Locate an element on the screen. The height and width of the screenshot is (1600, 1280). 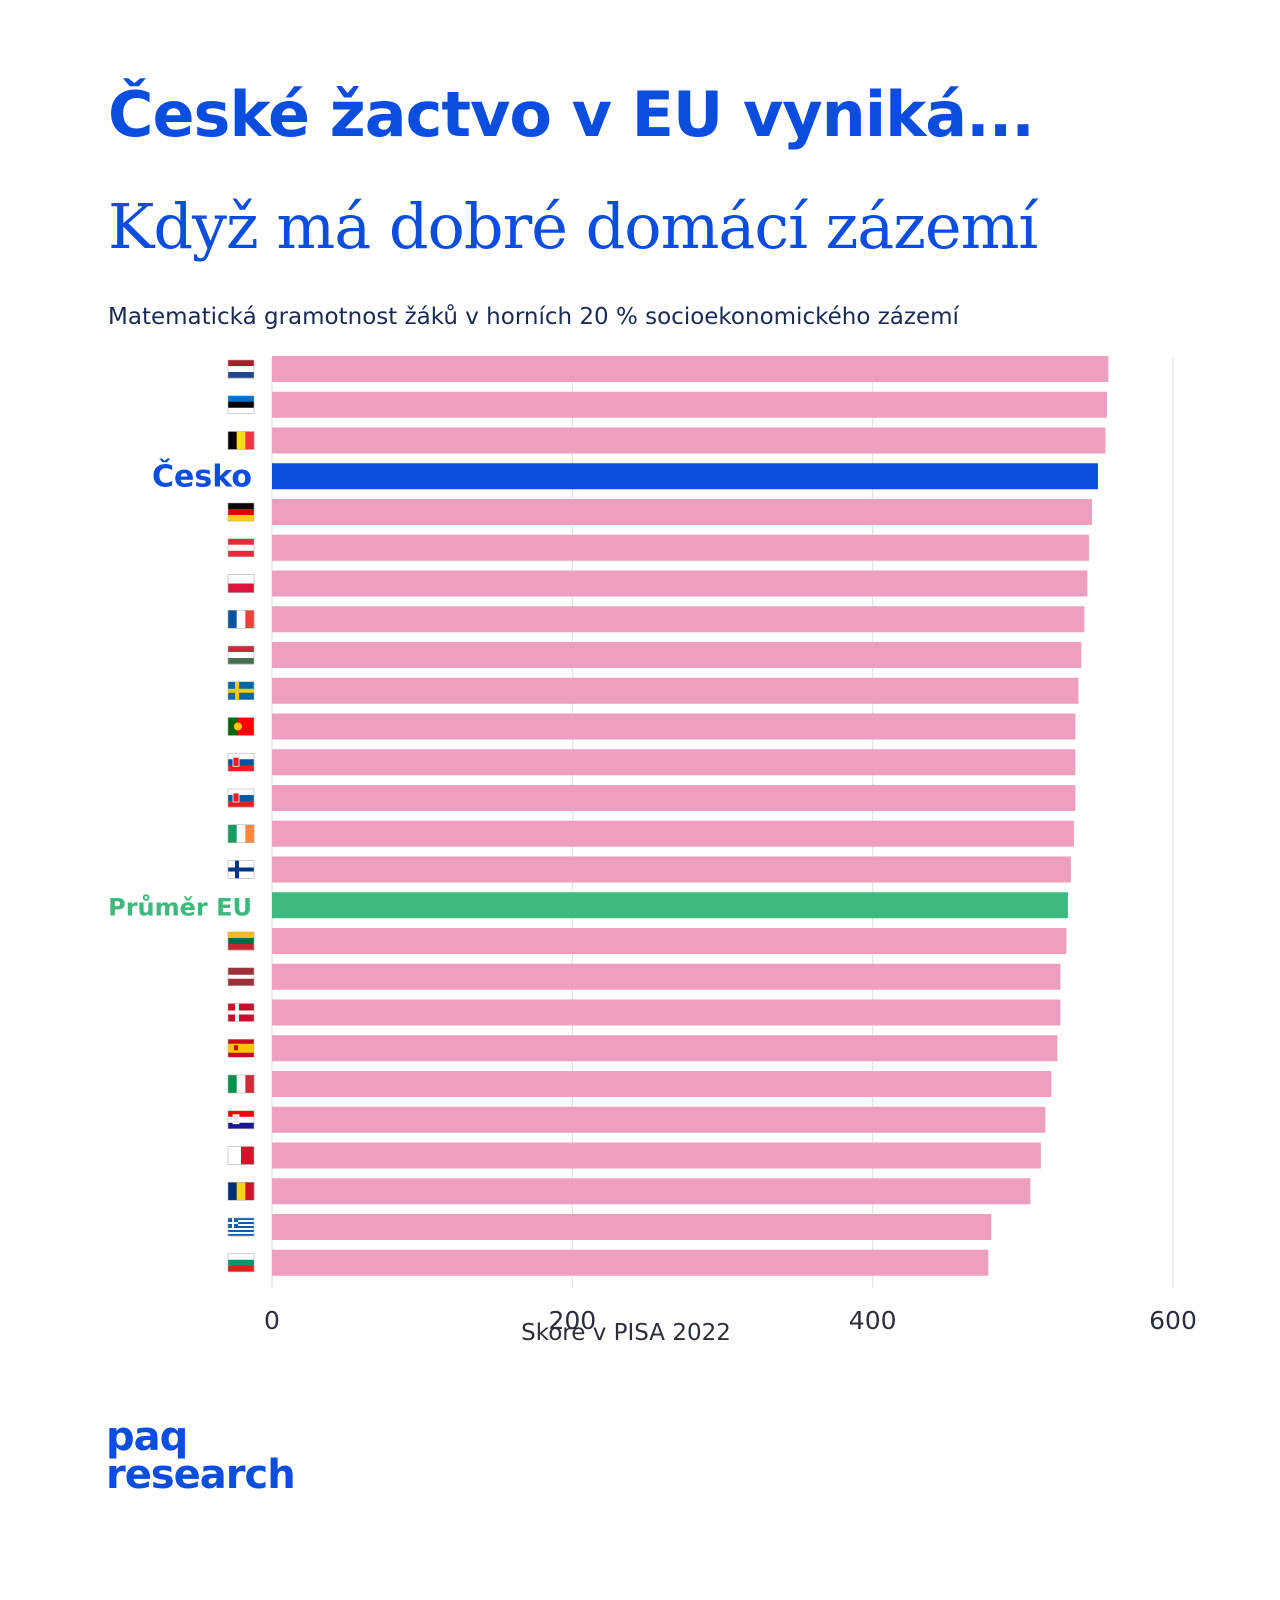
x-tick-label: 0 is located at coordinates (272, 1320).